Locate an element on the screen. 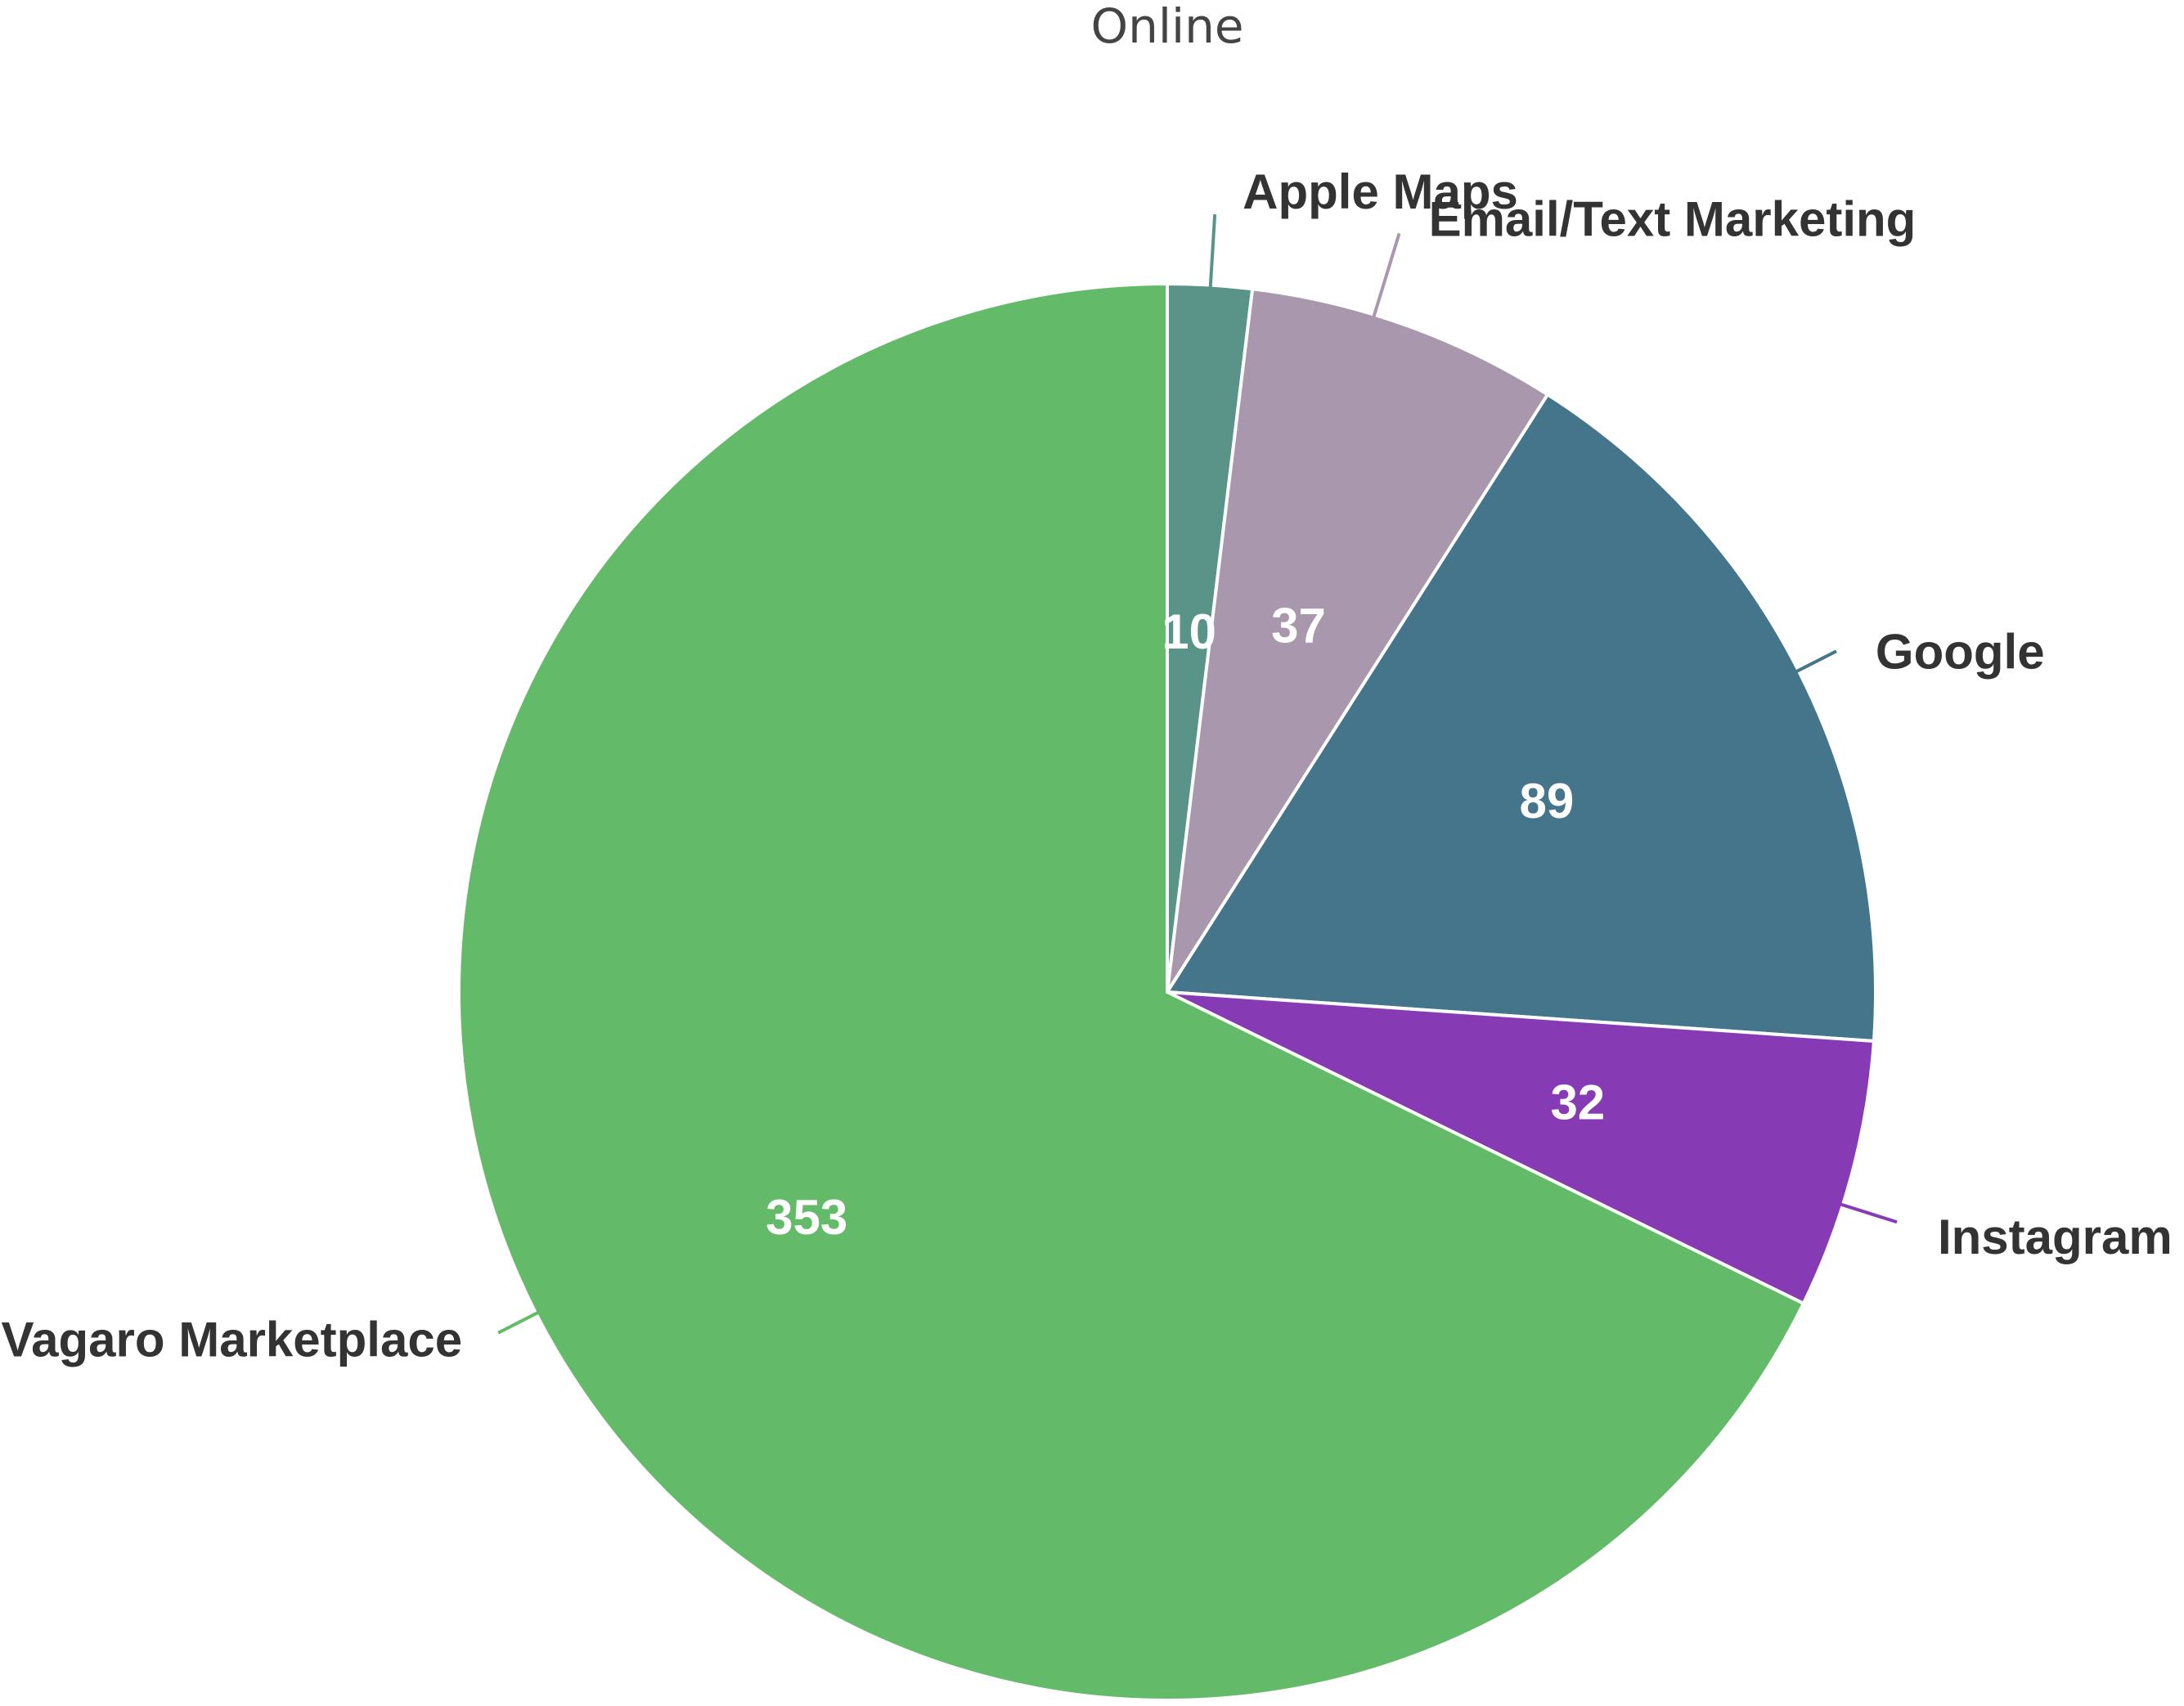 This screenshot has width=2184, height=1706. data-label-google: 89 is located at coordinates (1548, 801).